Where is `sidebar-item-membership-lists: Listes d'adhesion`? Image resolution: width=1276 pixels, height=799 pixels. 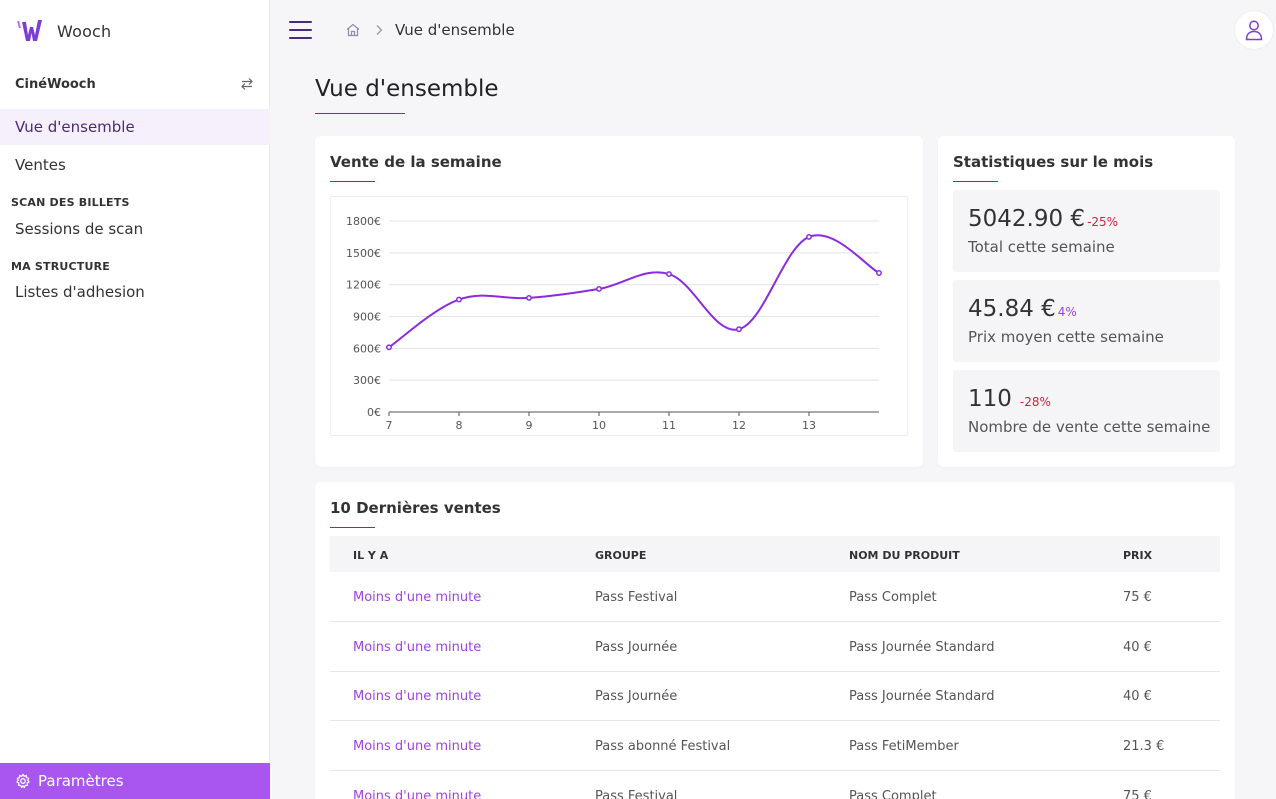
sidebar-item-membership-lists: Listes d'adhesion is located at coordinates (135, 292).